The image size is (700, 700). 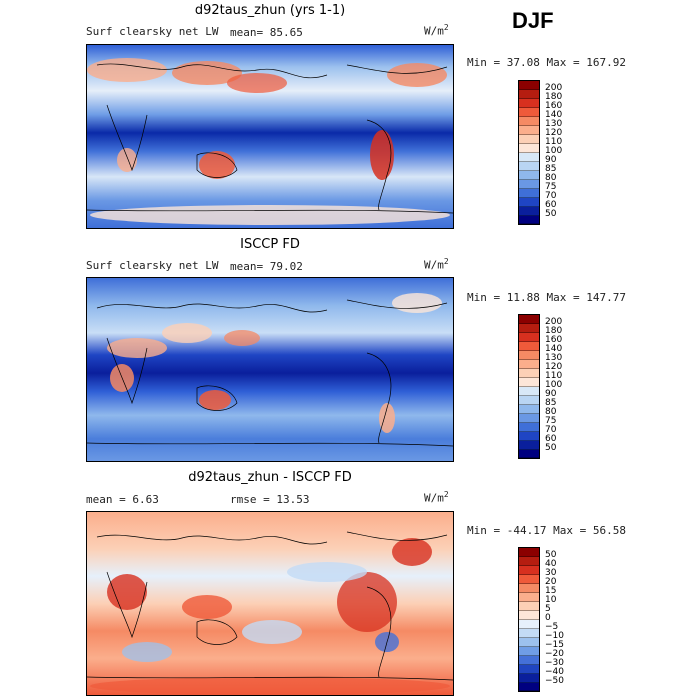 What do you see at coordinates (436, 30) in the screenshot?
I see `panel-1-units: W/m2` at bounding box center [436, 30].